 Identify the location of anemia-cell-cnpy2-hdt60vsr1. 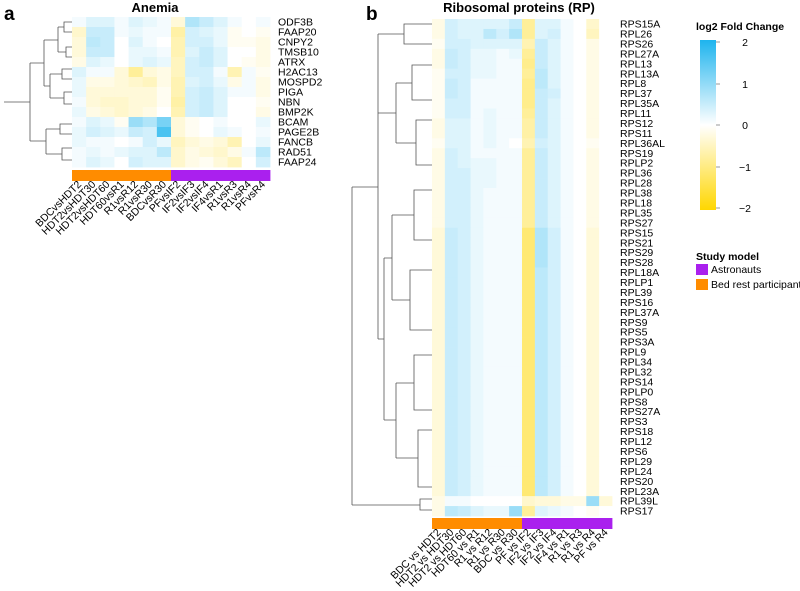
(121, 42).